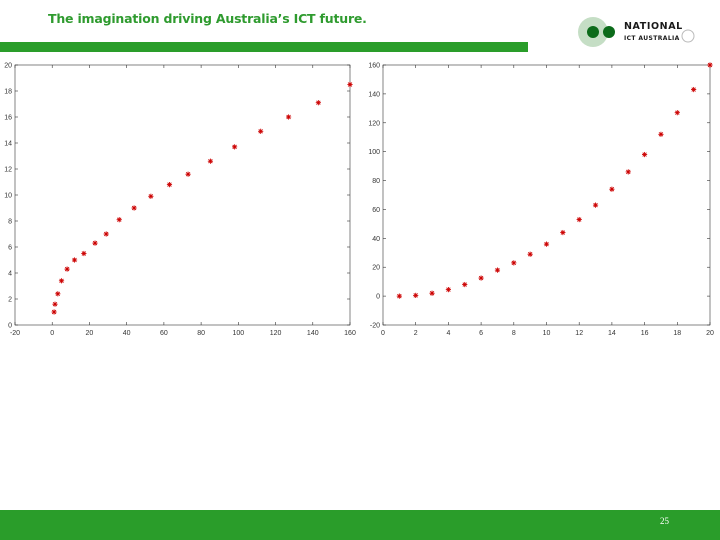 The image size is (720, 540). Describe the element at coordinates (201, 333) in the screenshot. I see `x-tick-label: 80` at that location.